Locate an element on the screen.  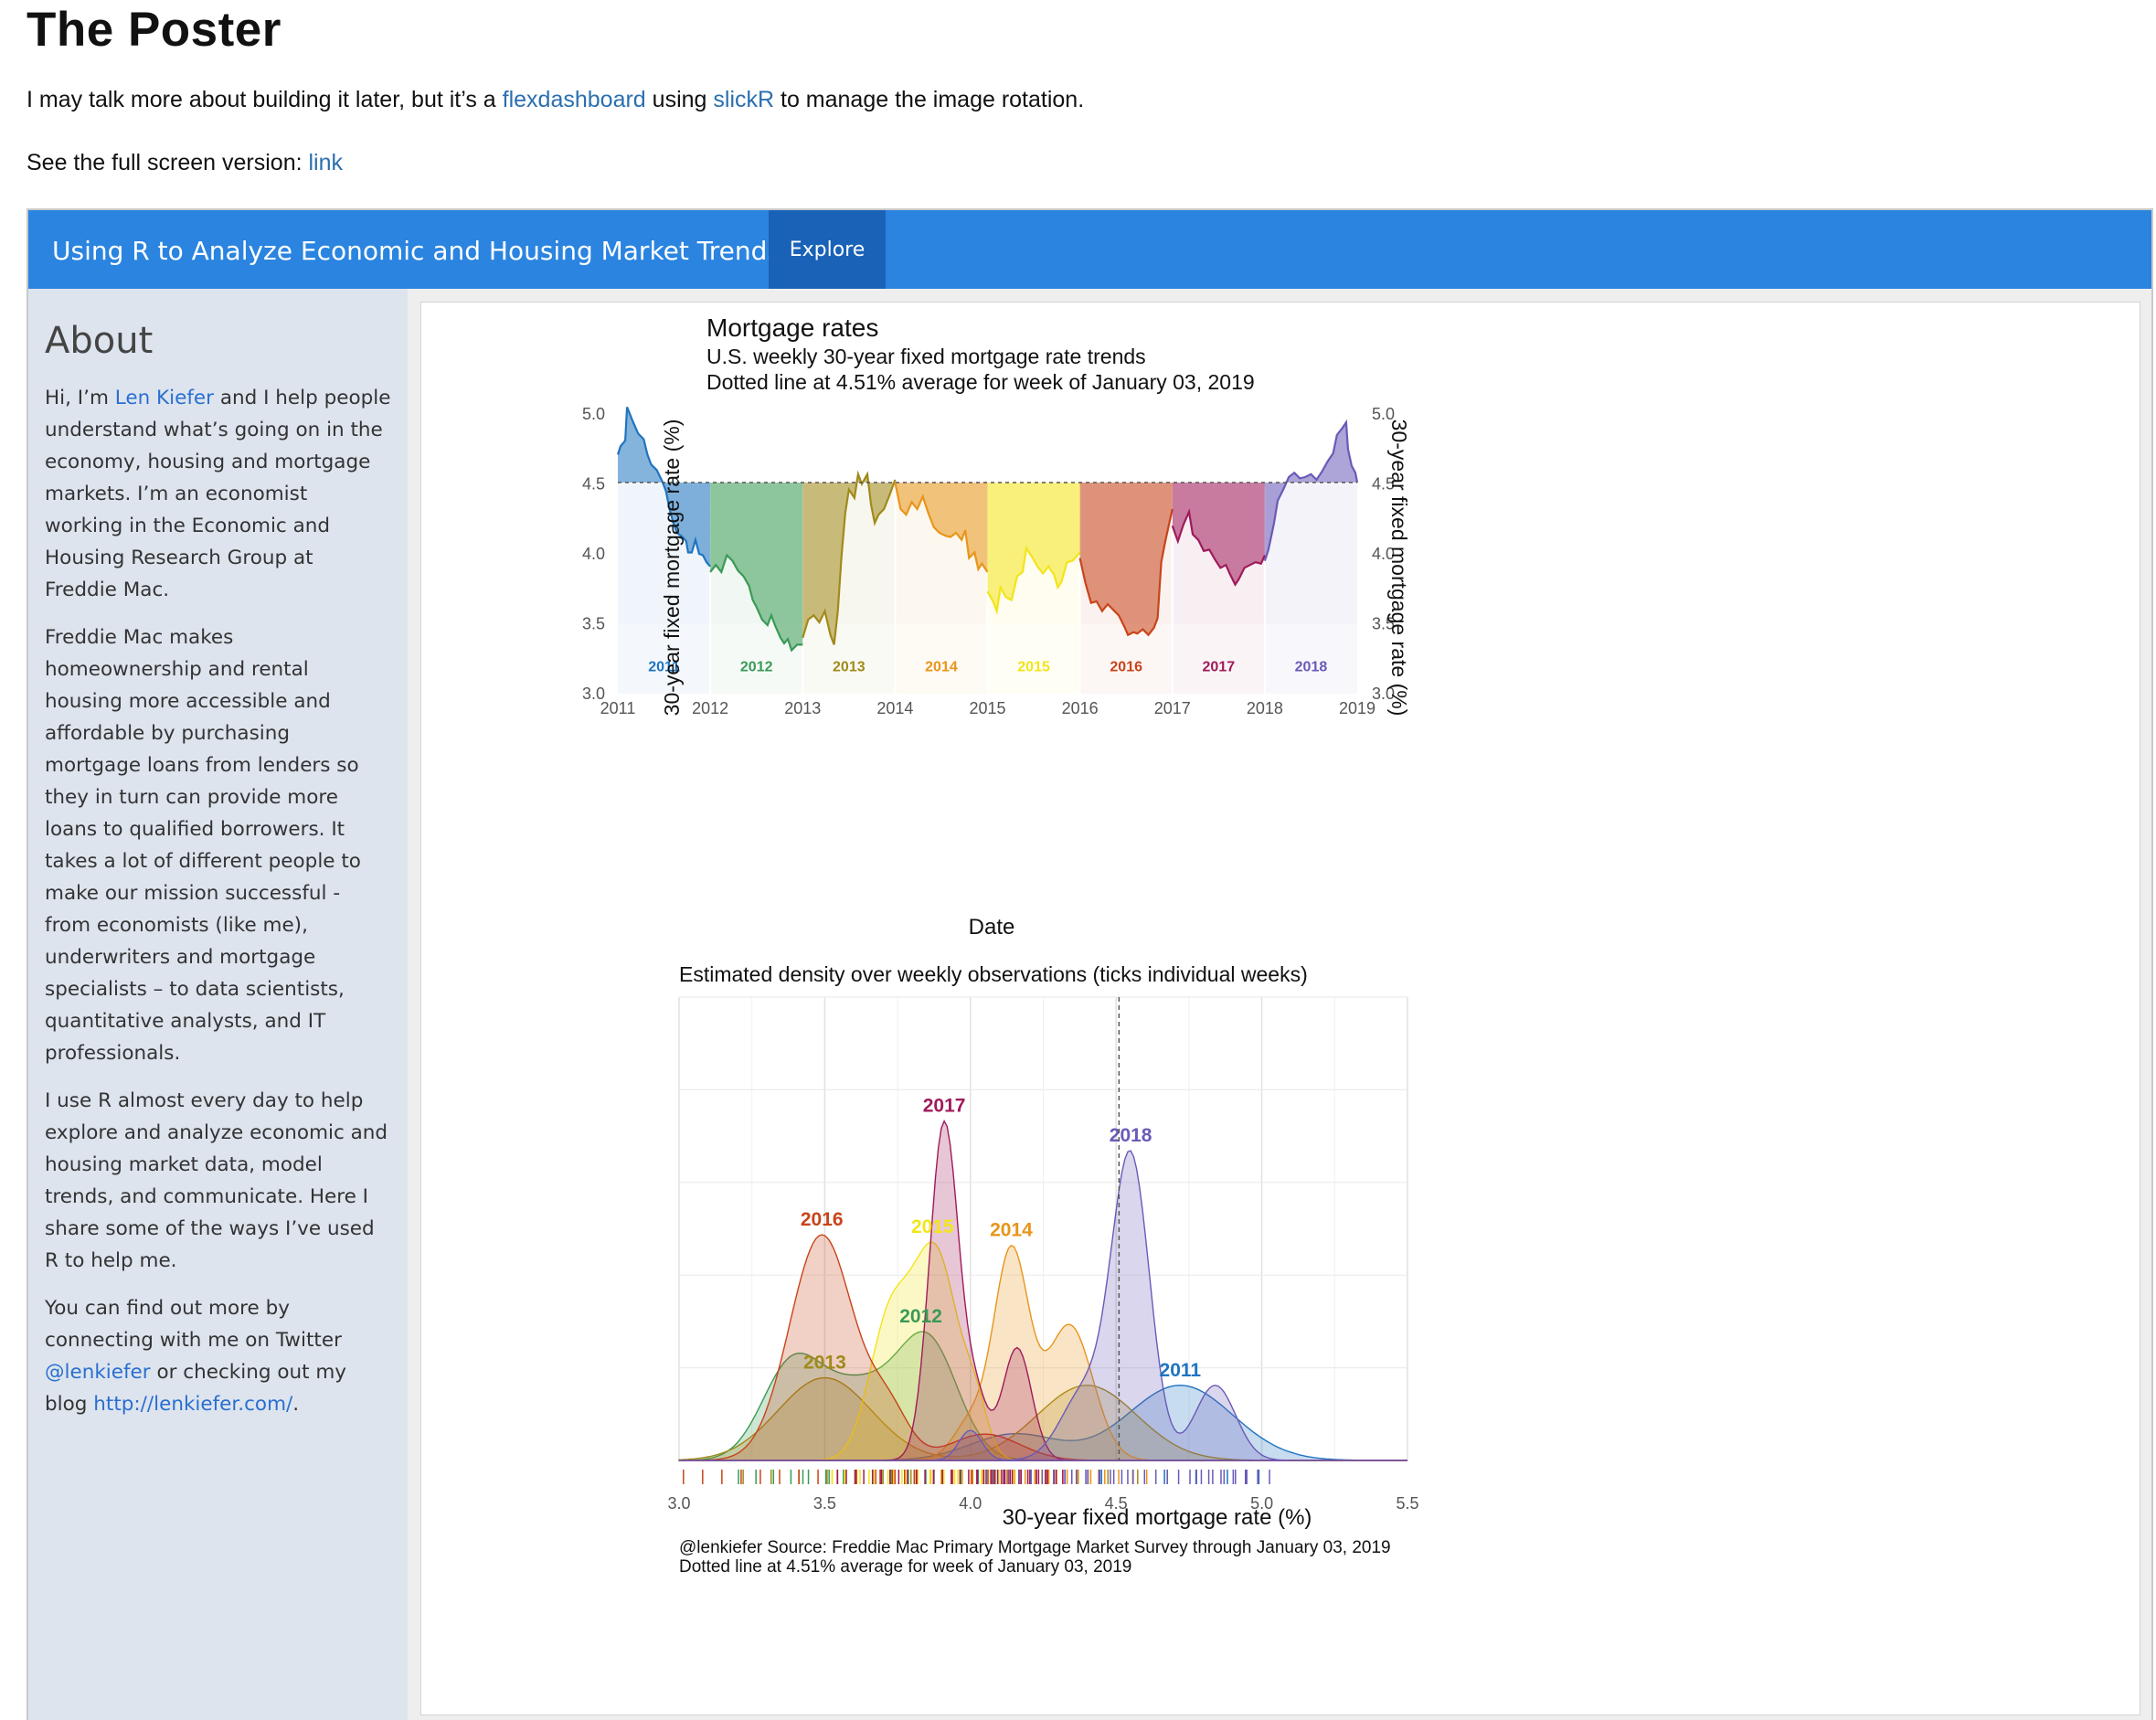
year-label-2011: 2011 is located at coordinates (664, 666).